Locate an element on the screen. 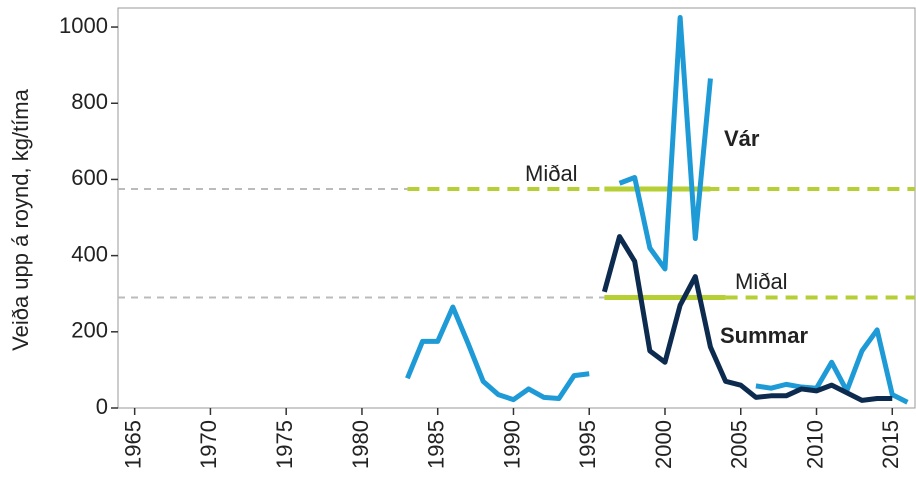 The height and width of the screenshot is (494, 916). series-label: Vár is located at coordinates (742, 138).